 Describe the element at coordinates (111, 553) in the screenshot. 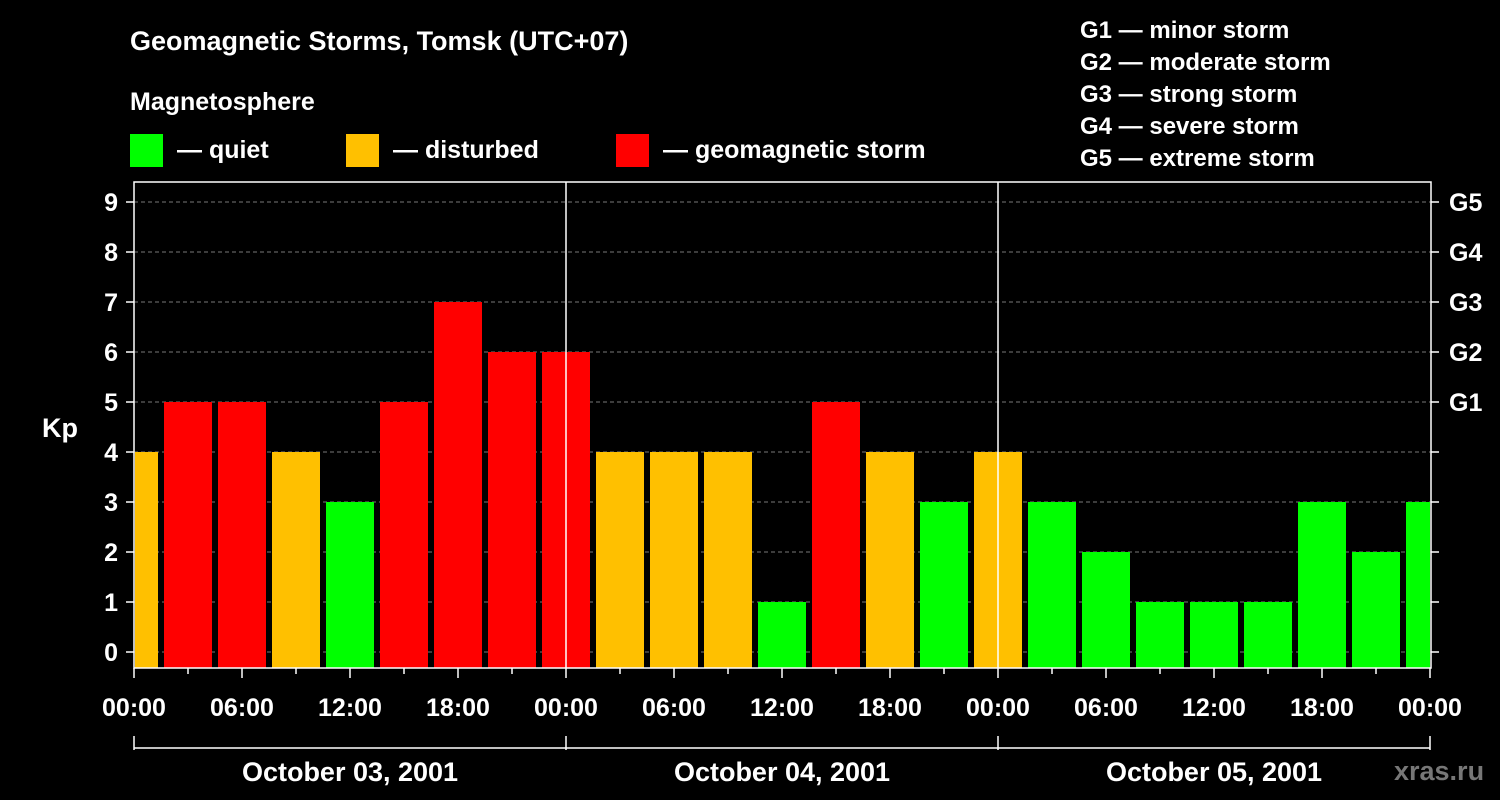

I see `y-tick-label: 2` at that location.